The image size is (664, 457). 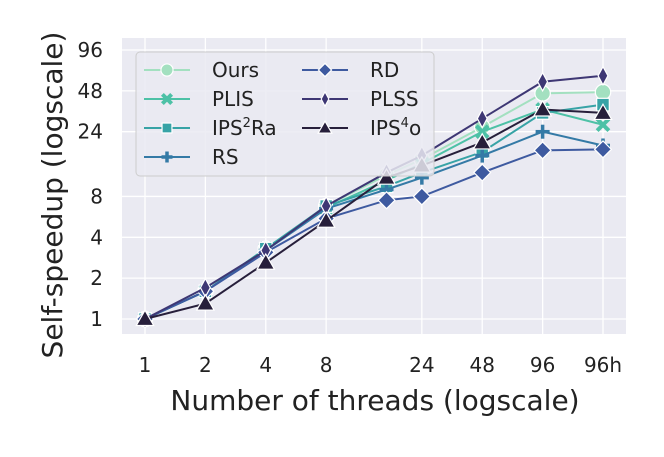 What do you see at coordinates (542, 365) in the screenshot?
I see `x-tick-label: 96` at bounding box center [542, 365].